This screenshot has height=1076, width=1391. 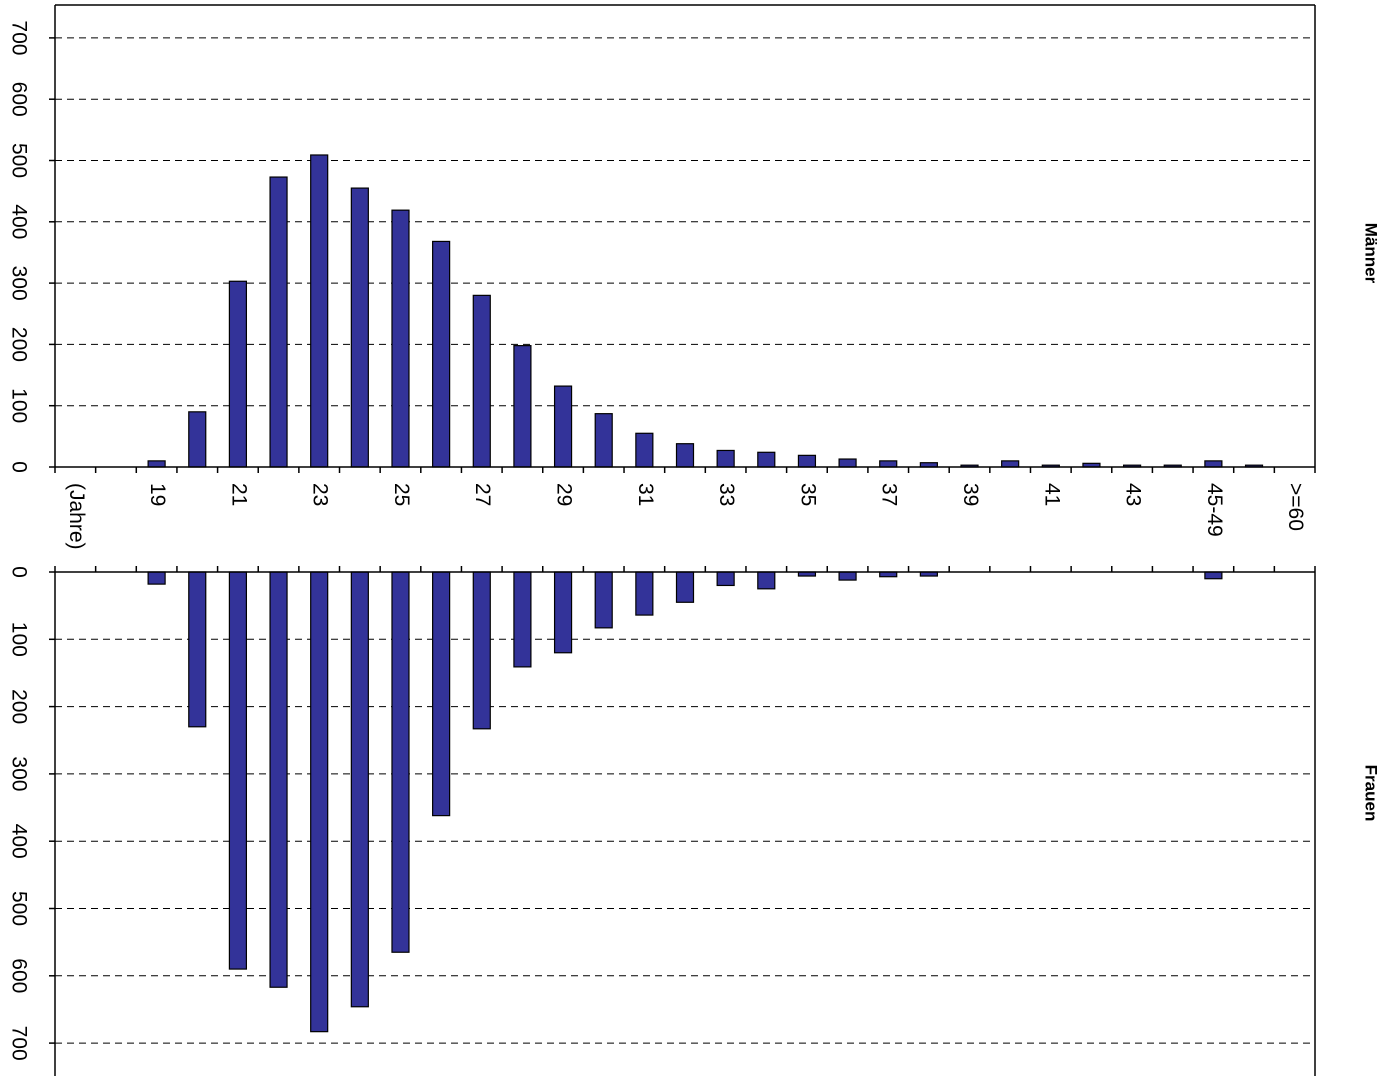 I want to click on category-label: 29, so click(x=564, y=494).